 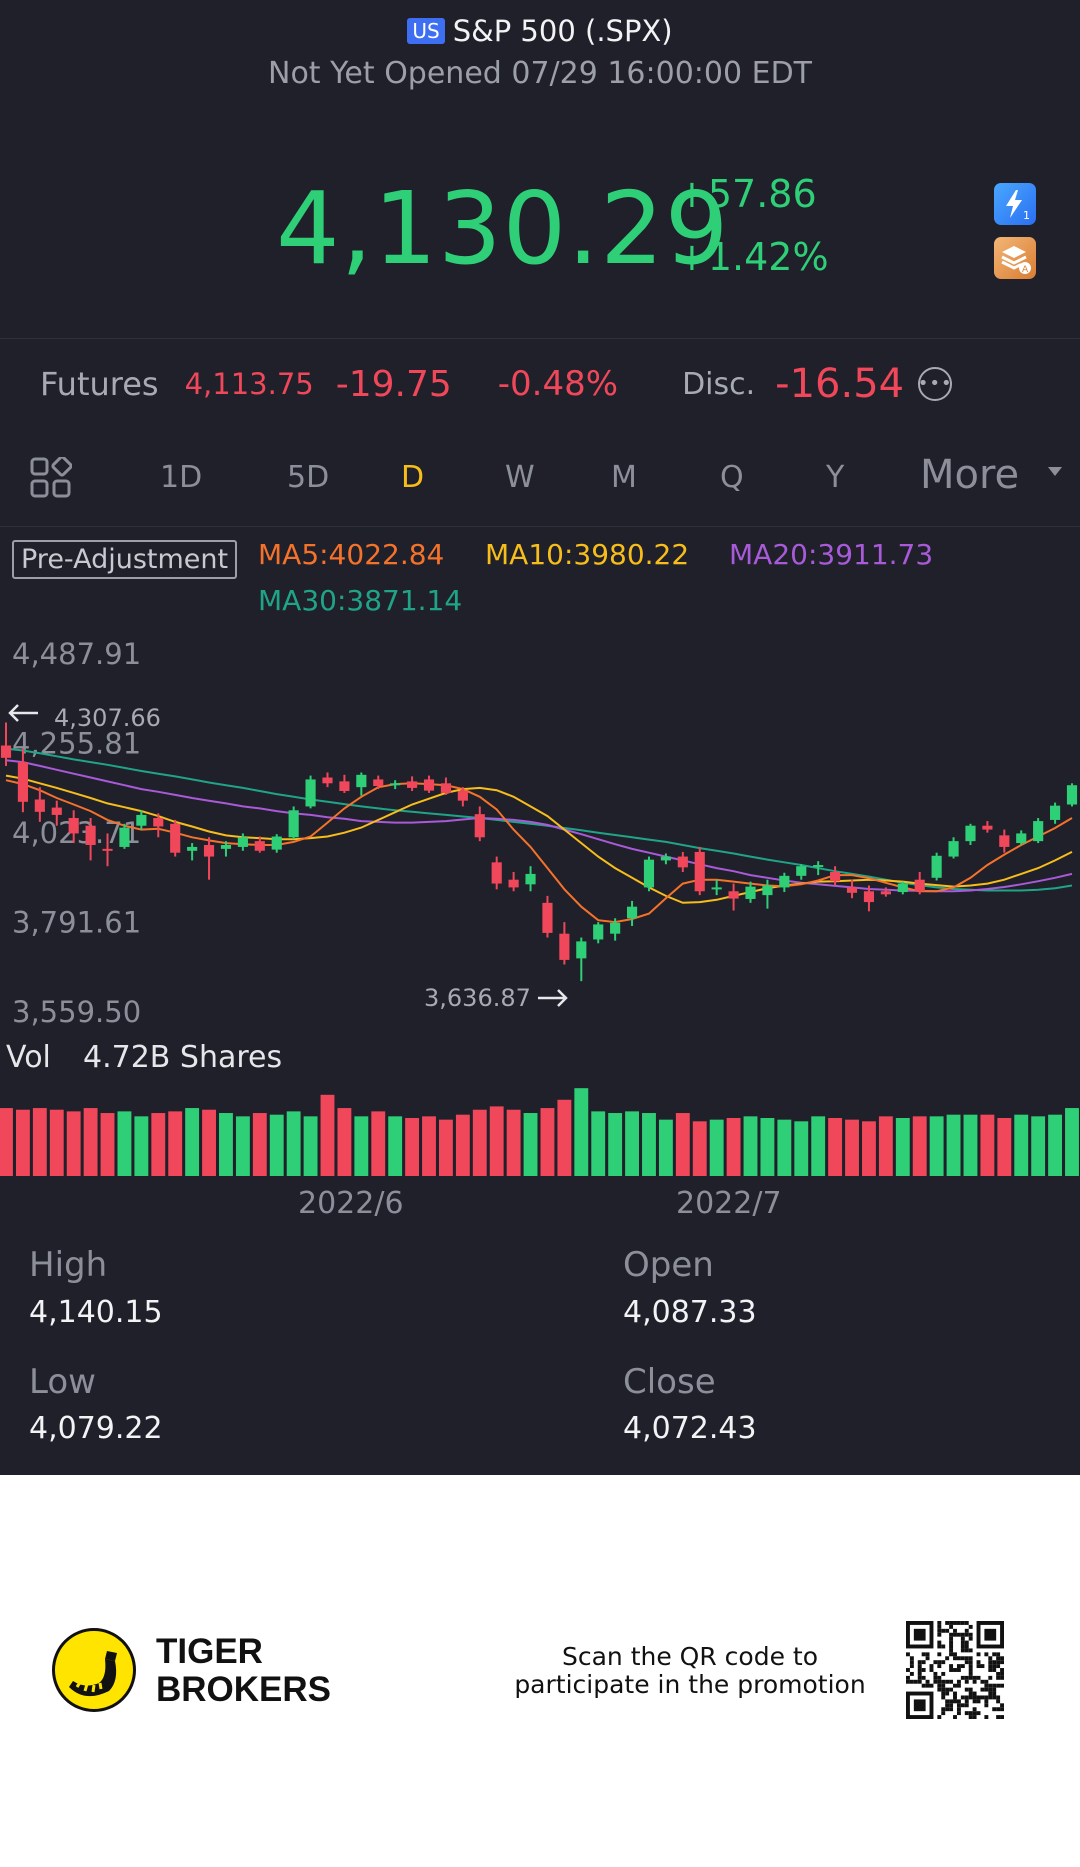 I want to click on tab-daily: D, so click(x=413, y=477).